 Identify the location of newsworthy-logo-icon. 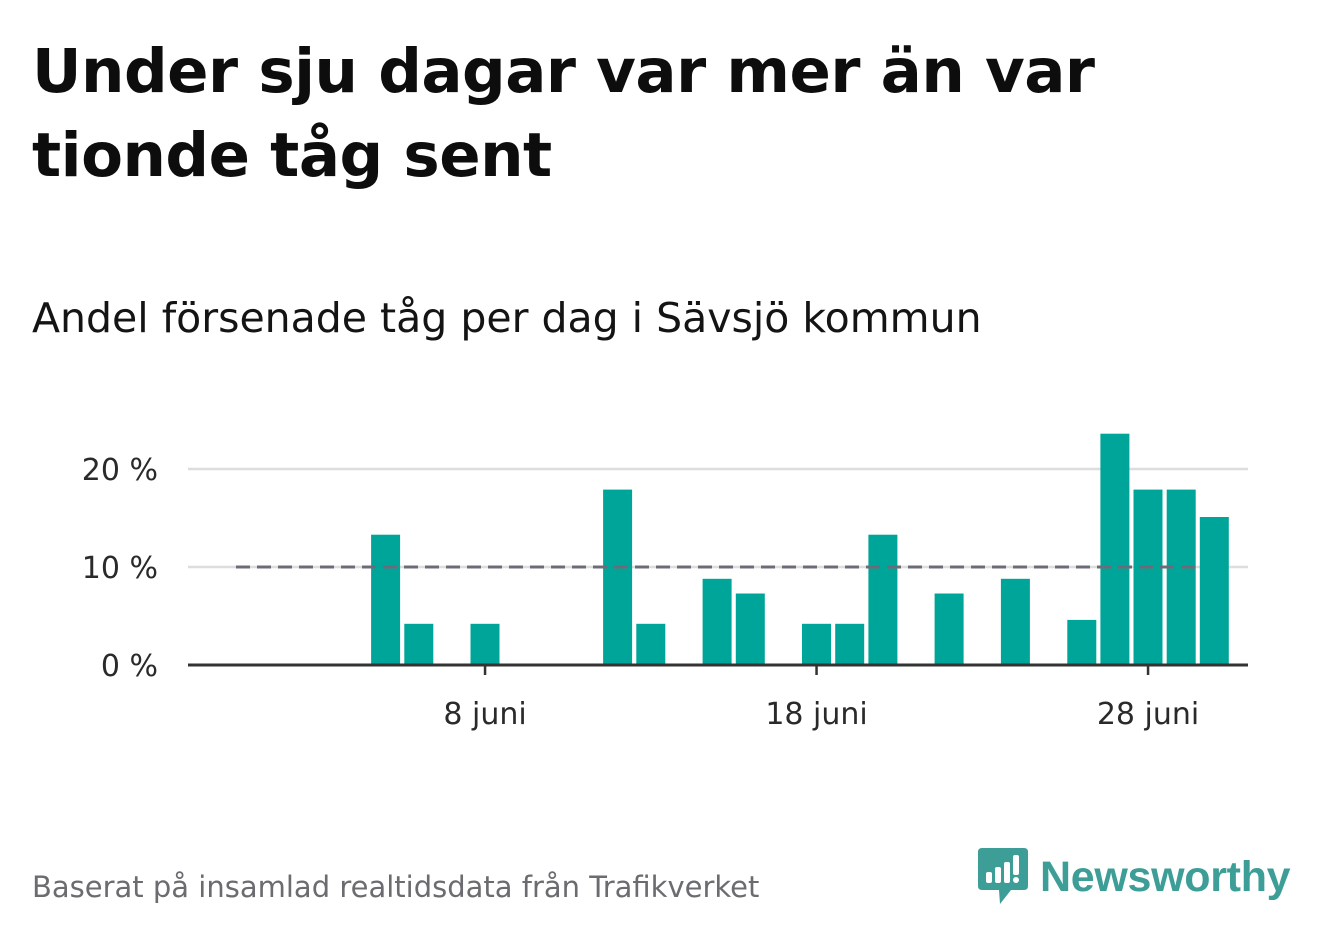
(1003, 876).